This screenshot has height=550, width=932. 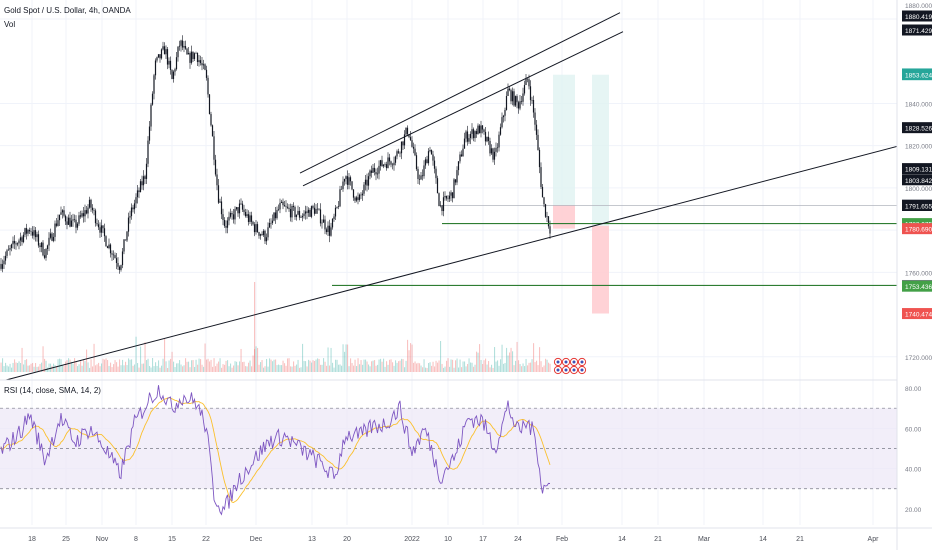 I want to click on price-tick-label: 1820.000, so click(x=918, y=147).